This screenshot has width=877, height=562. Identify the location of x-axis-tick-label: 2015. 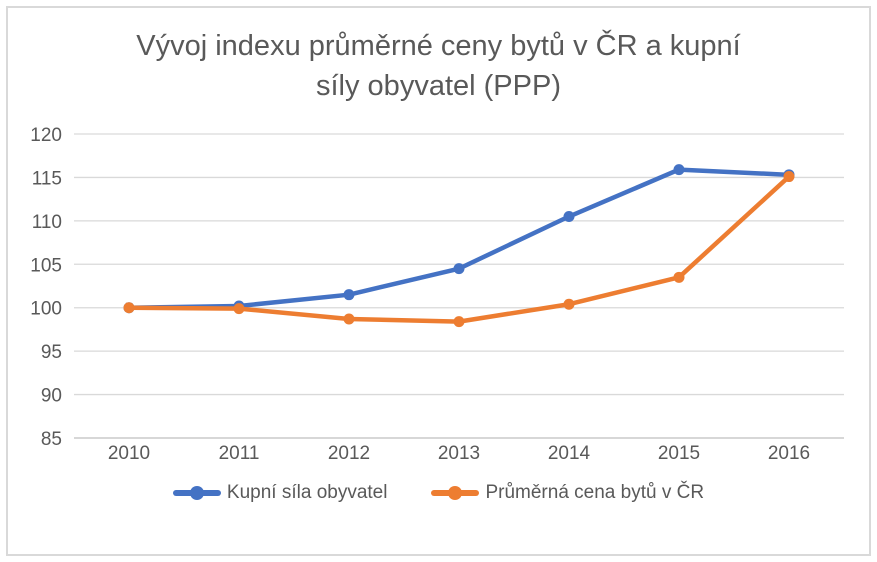
(679, 453).